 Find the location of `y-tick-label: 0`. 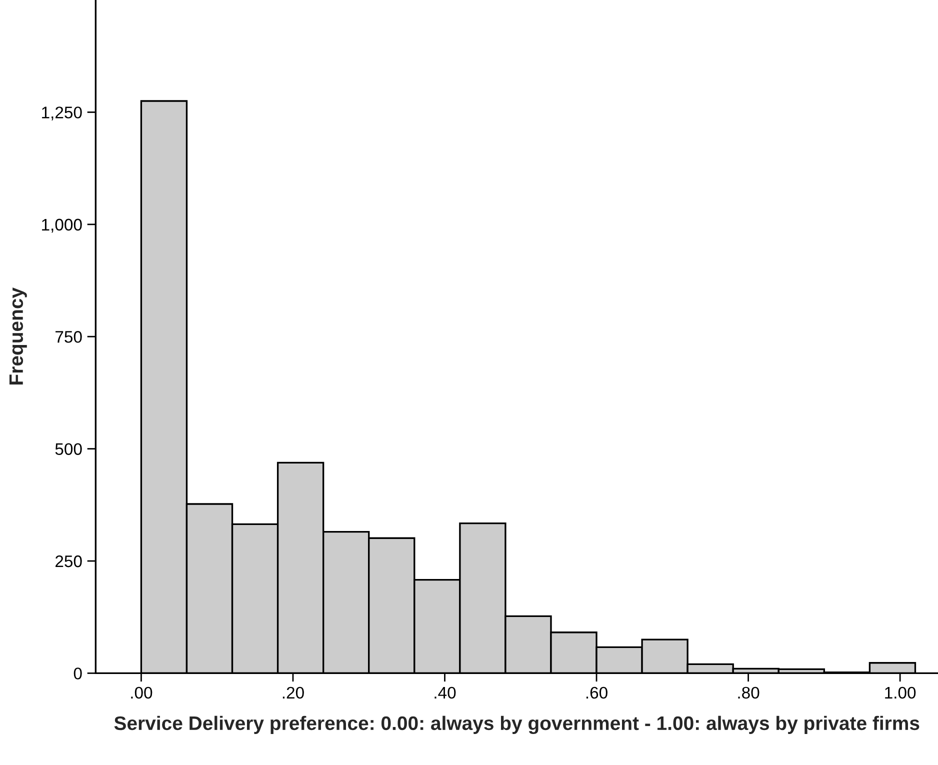

y-tick-label: 0 is located at coordinates (78, 674).